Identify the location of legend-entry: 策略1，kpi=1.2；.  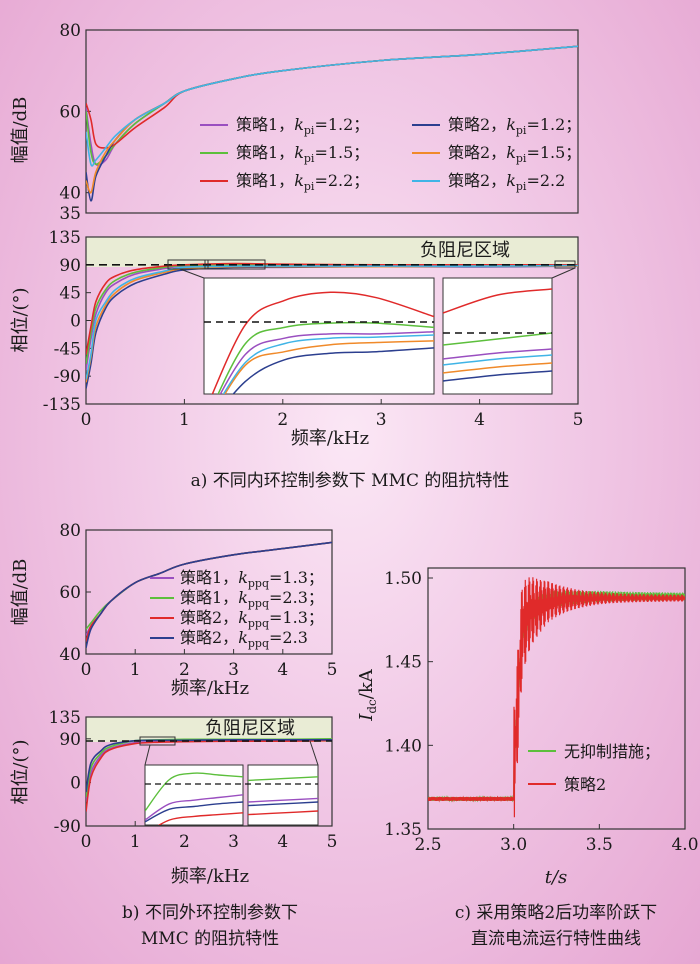
(302, 126).